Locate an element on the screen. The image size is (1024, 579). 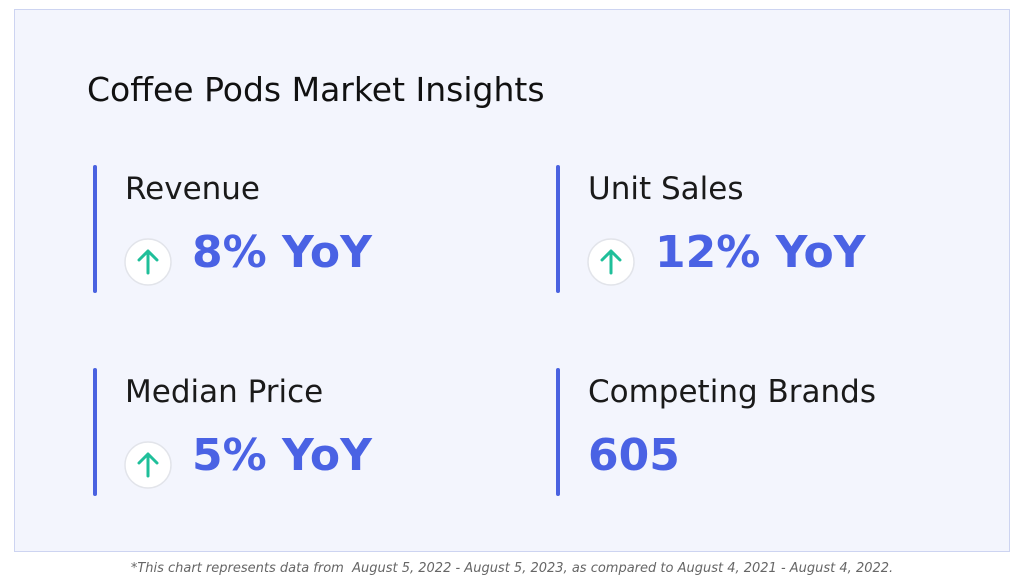
metric-value: 5% YoY is located at coordinates (282, 455).